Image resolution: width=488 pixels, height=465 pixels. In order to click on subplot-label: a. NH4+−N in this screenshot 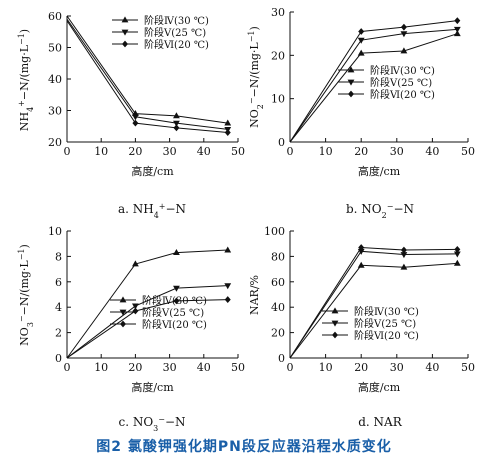, I will do `click(152, 211)`.